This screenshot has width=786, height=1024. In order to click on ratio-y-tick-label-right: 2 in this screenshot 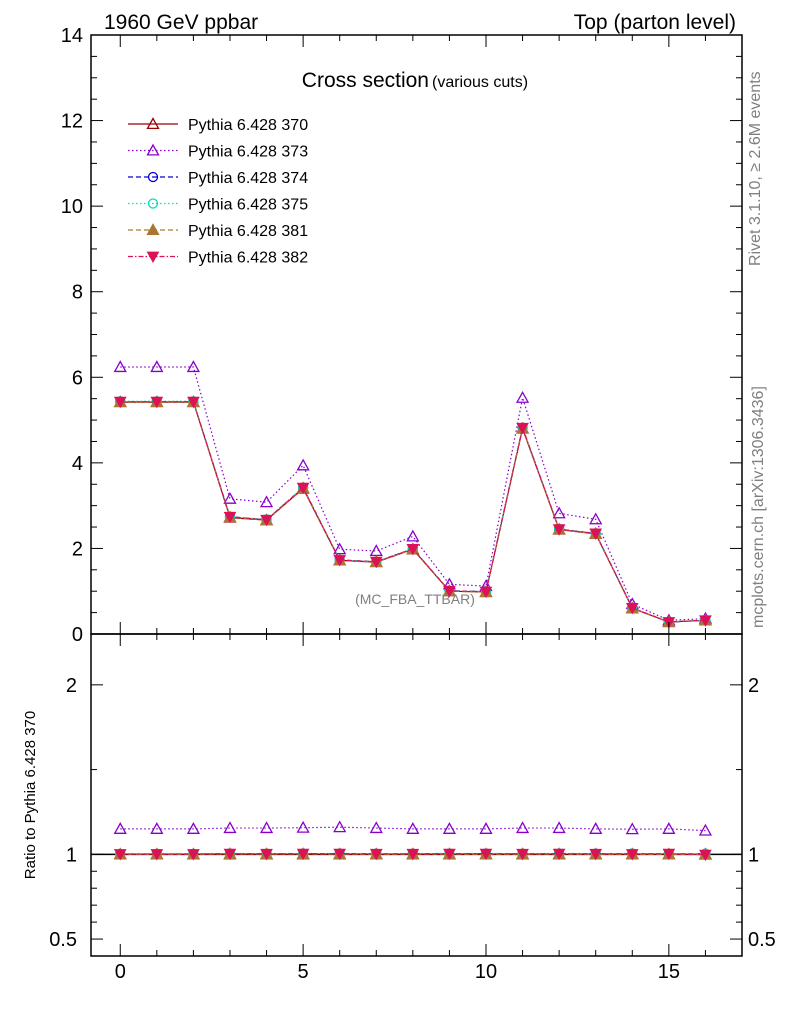, I will do `click(753, 686)`.